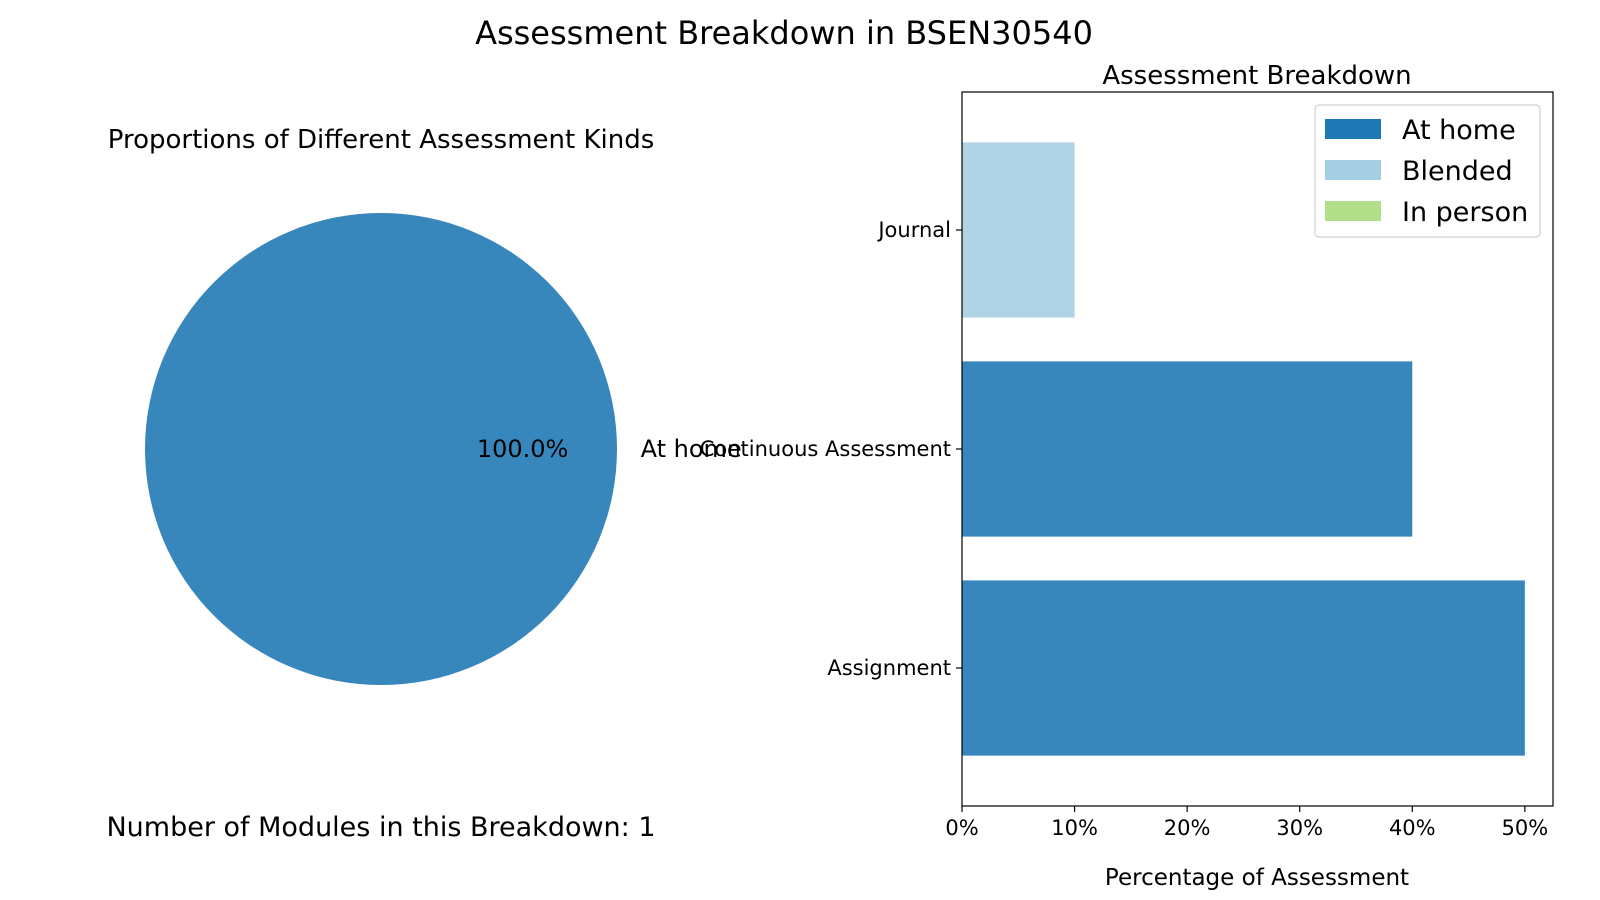 This screenshot has height=900, width=1600. What do you see at coordinates (889, 668) in the screenshot?
I see `y-tick-label: Assignment` at bounding box center [889, 668].